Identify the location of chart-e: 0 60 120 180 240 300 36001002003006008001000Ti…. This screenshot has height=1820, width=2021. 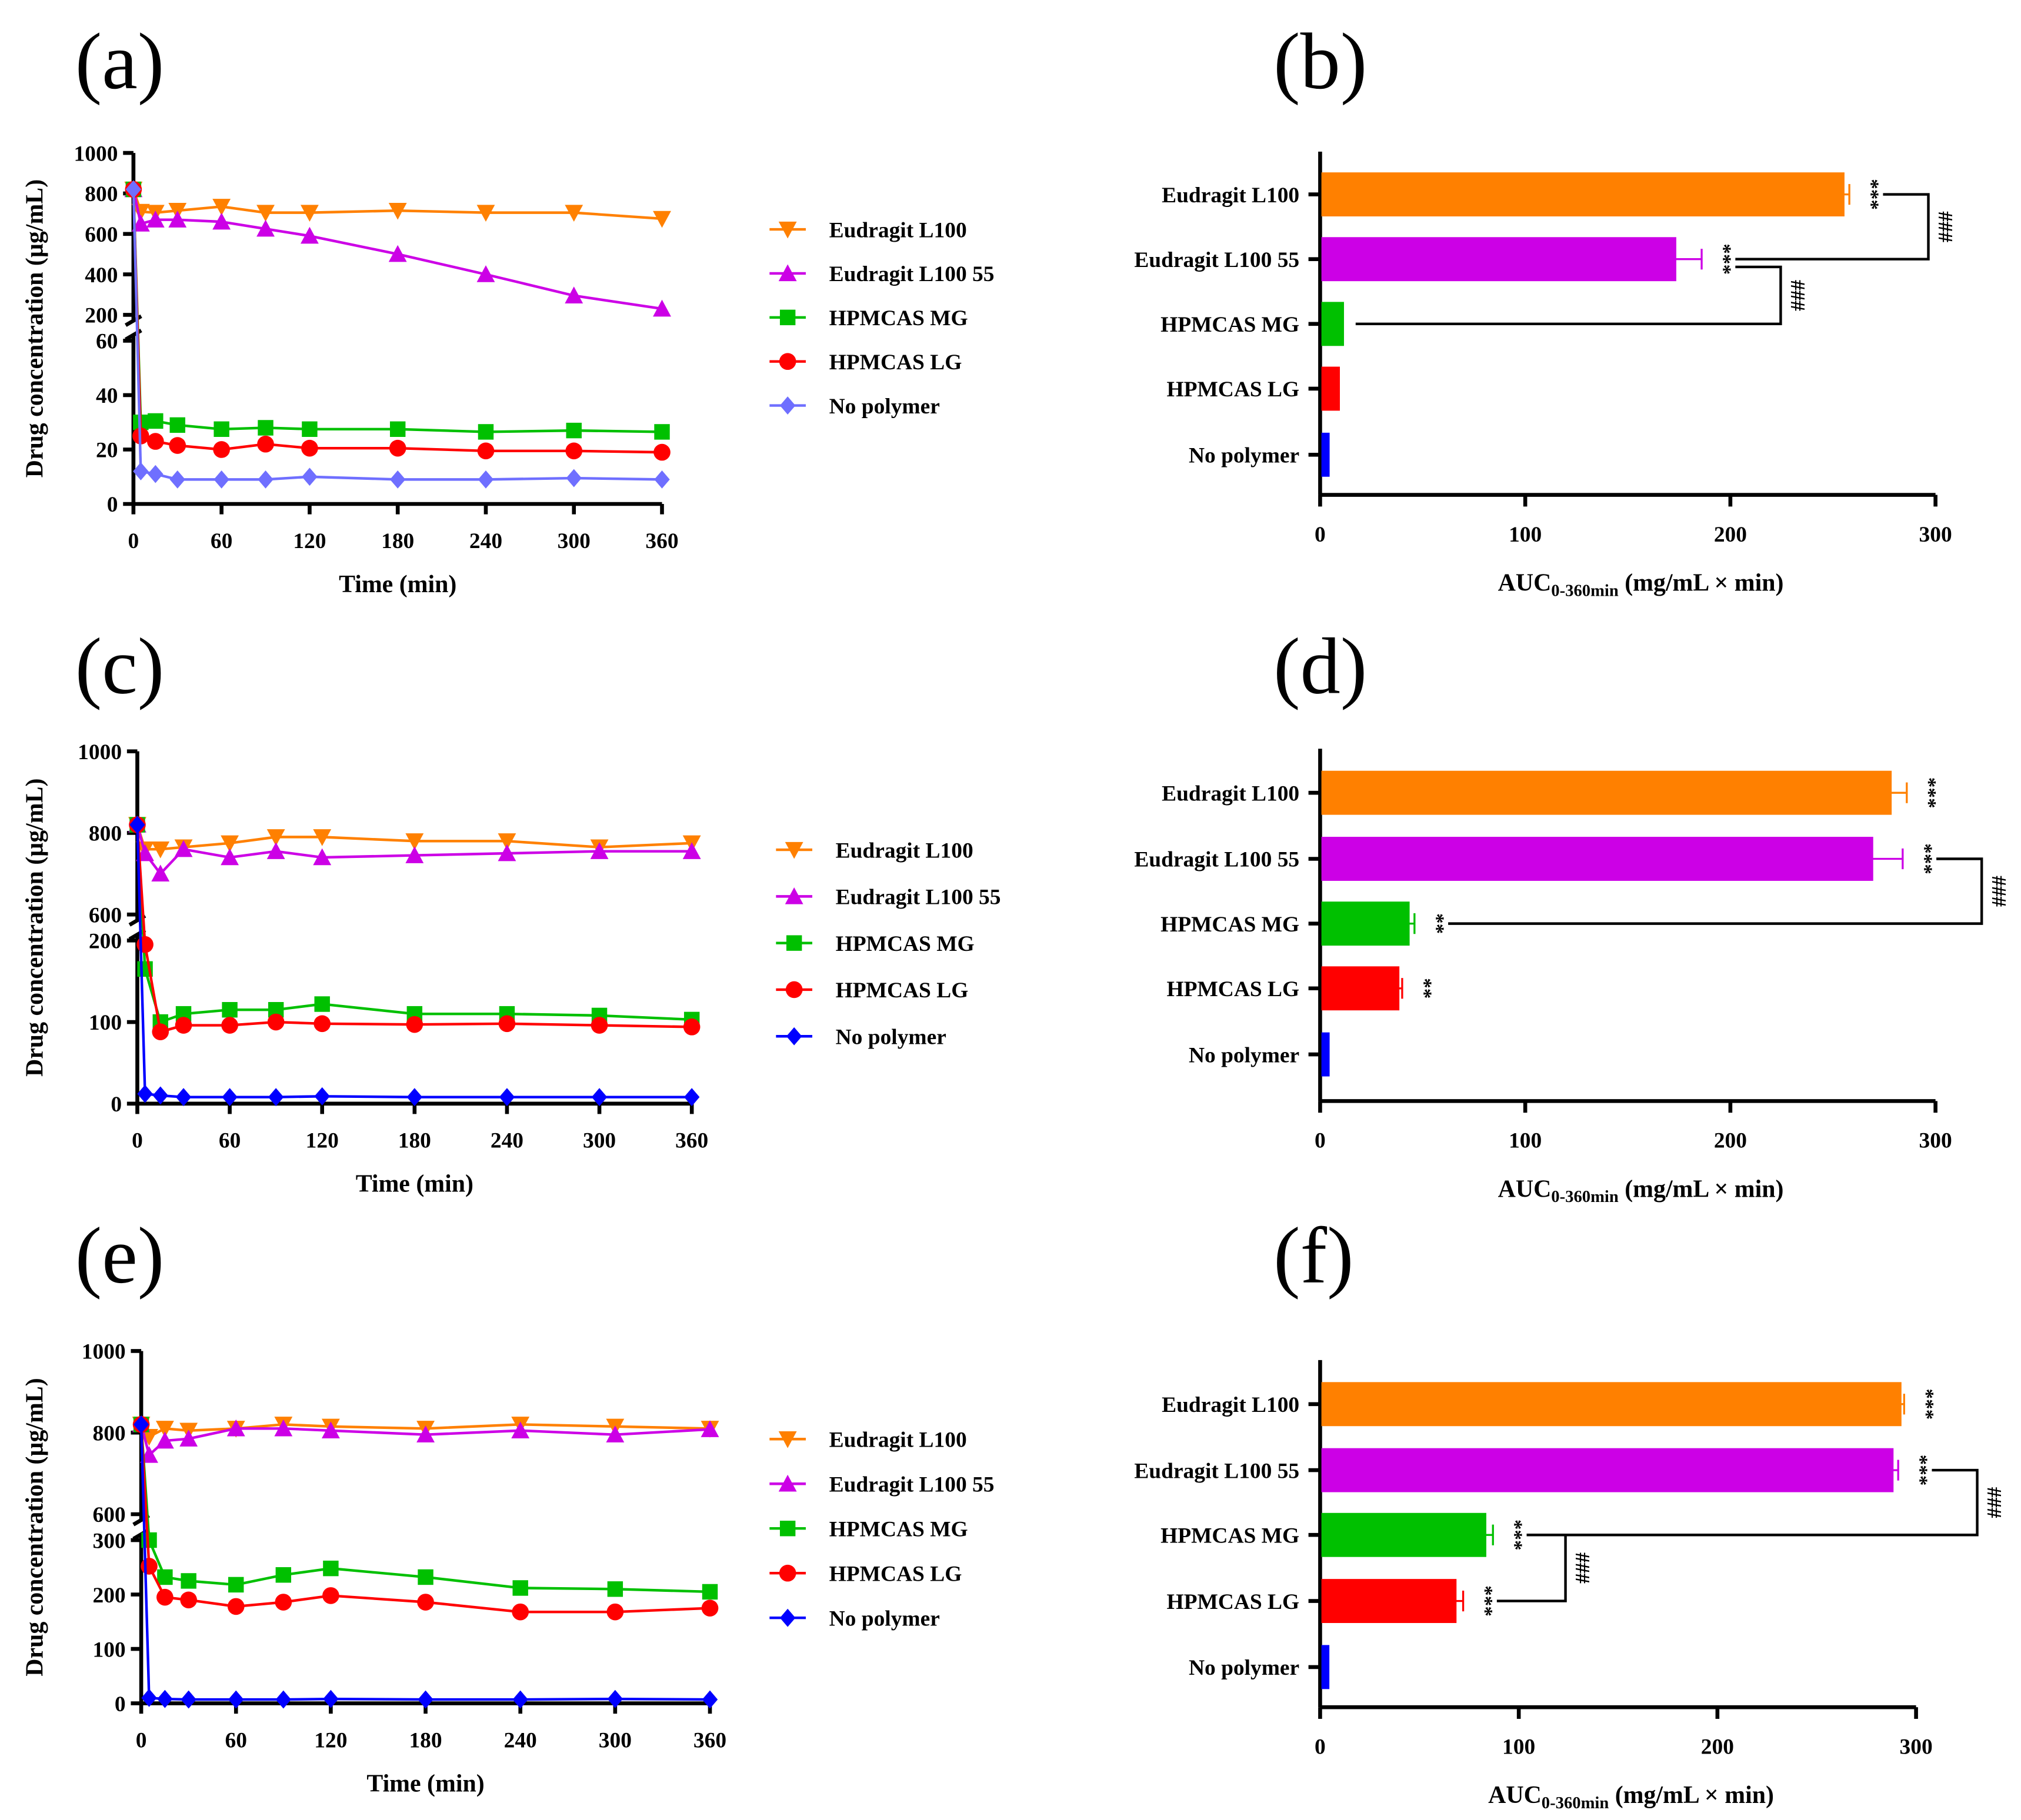
(508, 1569).